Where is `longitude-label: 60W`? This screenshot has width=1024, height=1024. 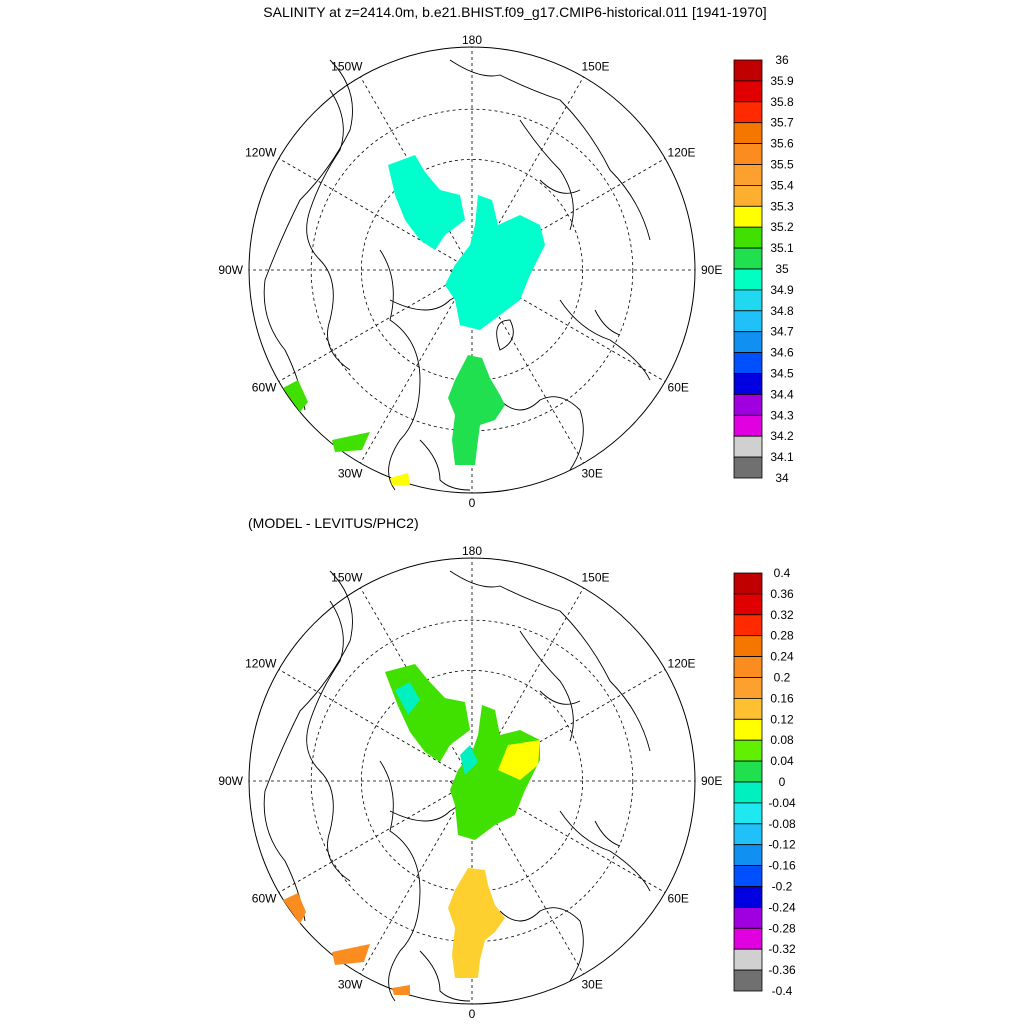 longitude-label: 60W is located at coordinates (264, 899).